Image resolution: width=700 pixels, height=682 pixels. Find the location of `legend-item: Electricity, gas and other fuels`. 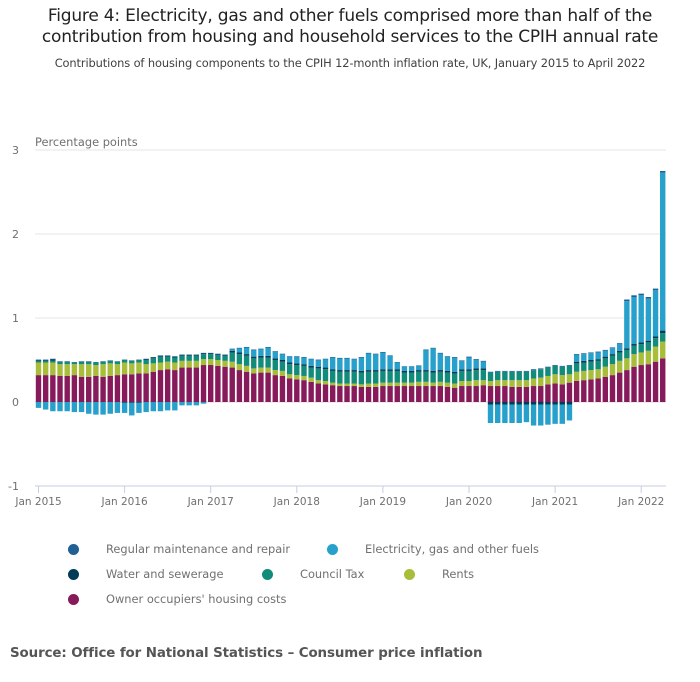

legend-item: Electricity, gas and other fuels is located at coordinates (433, 549).